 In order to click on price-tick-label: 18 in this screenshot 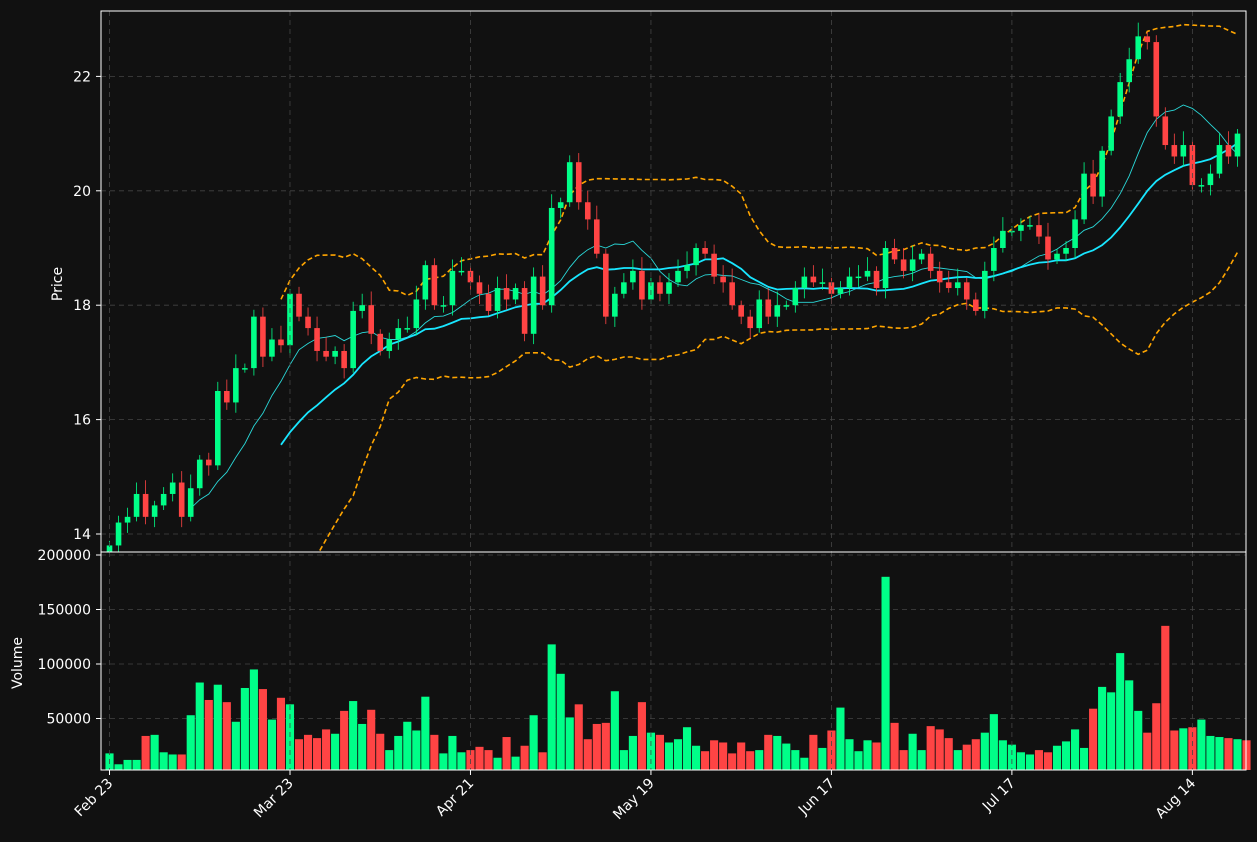, I will do `click(82, 306)`.